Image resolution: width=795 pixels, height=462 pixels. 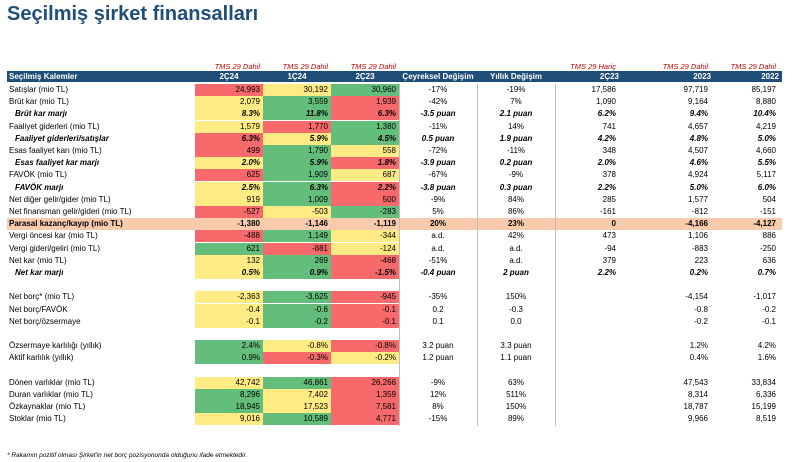 I want to click on quarter-cell: 2.5%, so click(x=229, y=187).